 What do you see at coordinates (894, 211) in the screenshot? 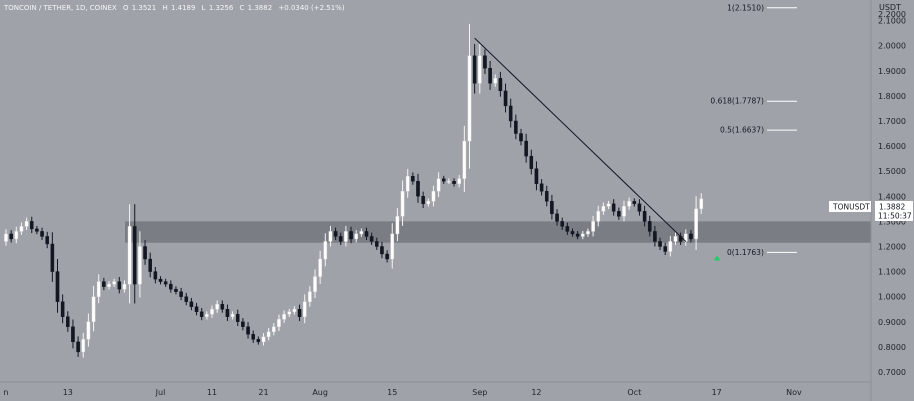
I see `price-tag-box` at bounding box center [894, 211].